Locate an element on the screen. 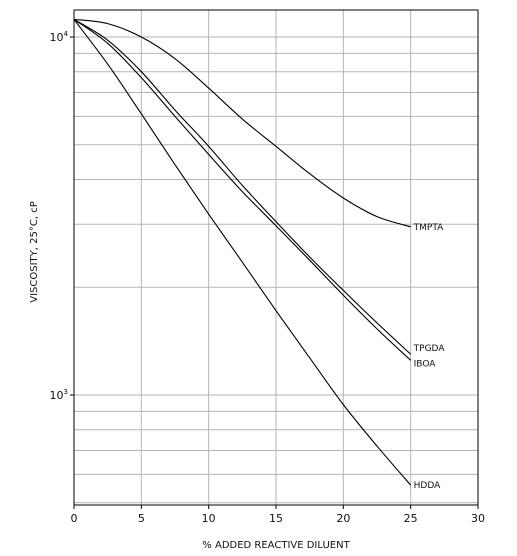 This screenshot has width=517, height=556. y-tick-label: 10³ is located at coordinates (59, 395).